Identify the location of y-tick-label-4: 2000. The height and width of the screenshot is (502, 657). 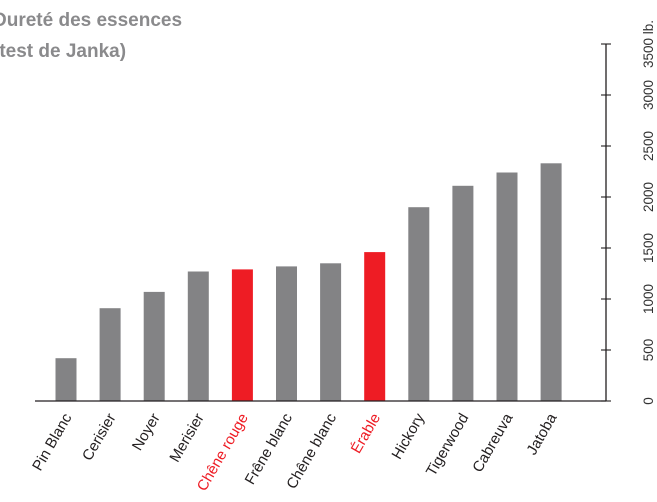
(648, 197).